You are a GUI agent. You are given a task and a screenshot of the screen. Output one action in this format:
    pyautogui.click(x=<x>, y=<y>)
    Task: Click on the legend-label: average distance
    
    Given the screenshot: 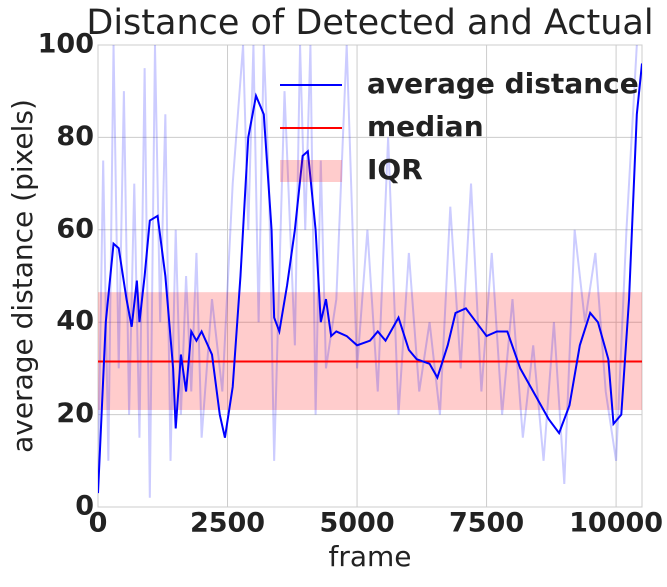 What is the action you would take?
    pyautogui.click(x=503, y=83)
    